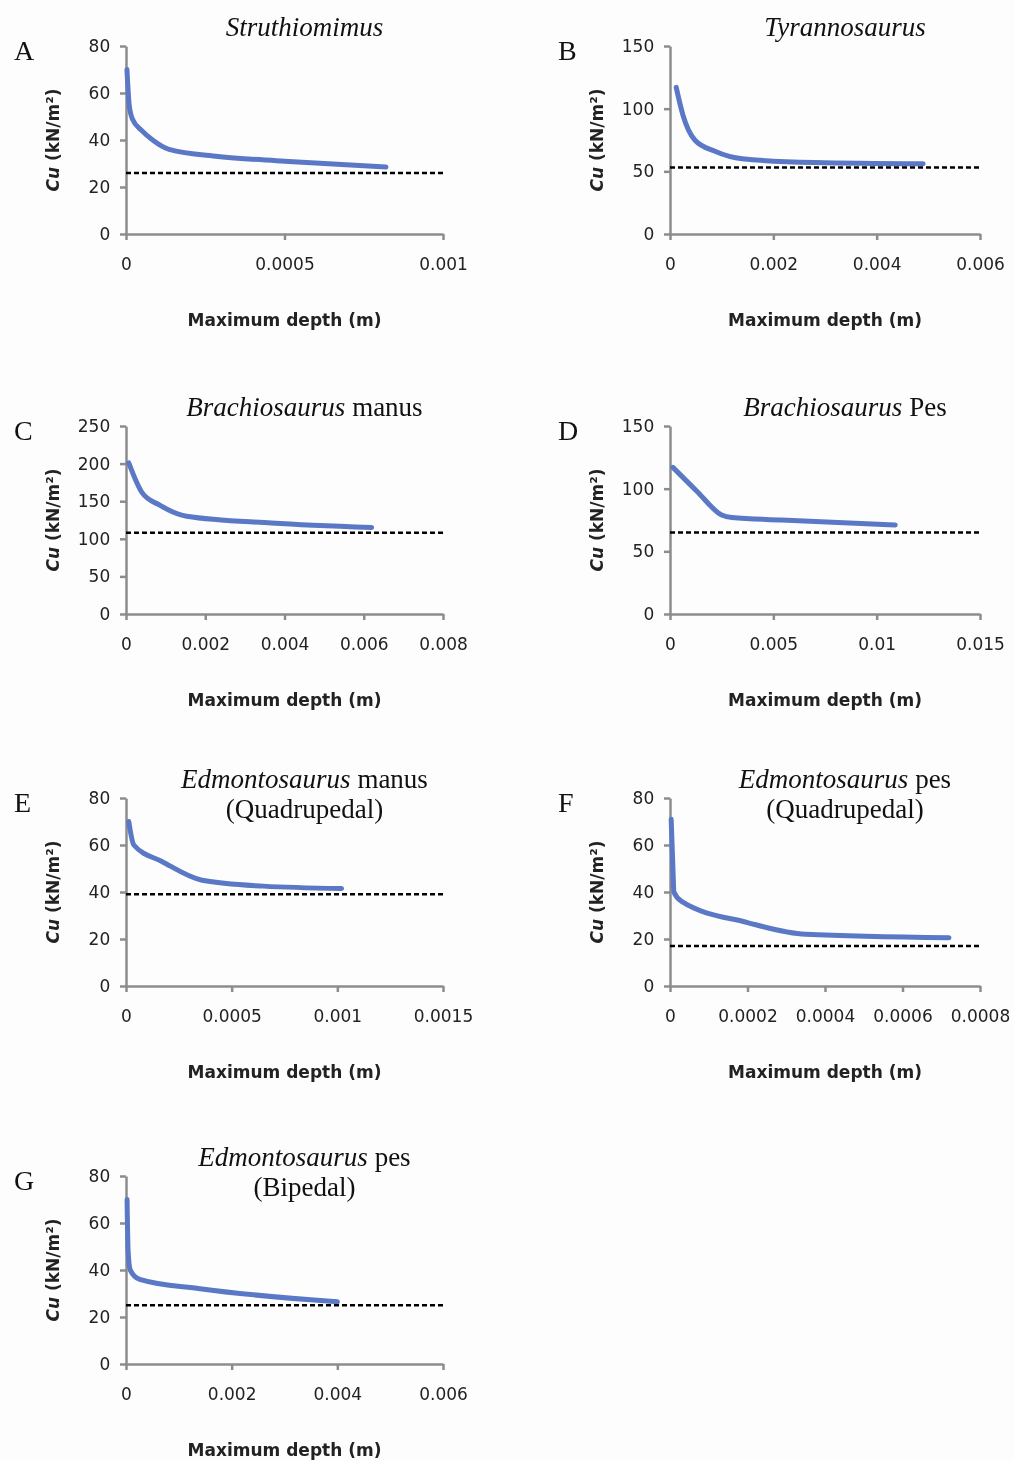 The width and height of the screenshot is (1014, 1461). Describe the element at coordinates (980, 1016) in the screenshot. I see `x-tick-label: 0.0008` at that location.